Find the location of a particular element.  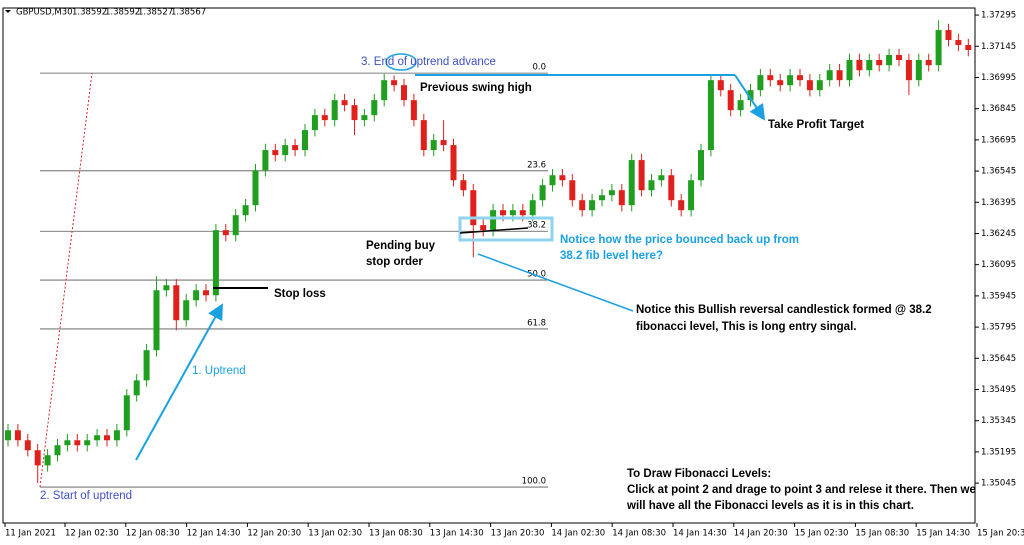

y-tick-label: 1.36995 is located at coordinates (998, 78).